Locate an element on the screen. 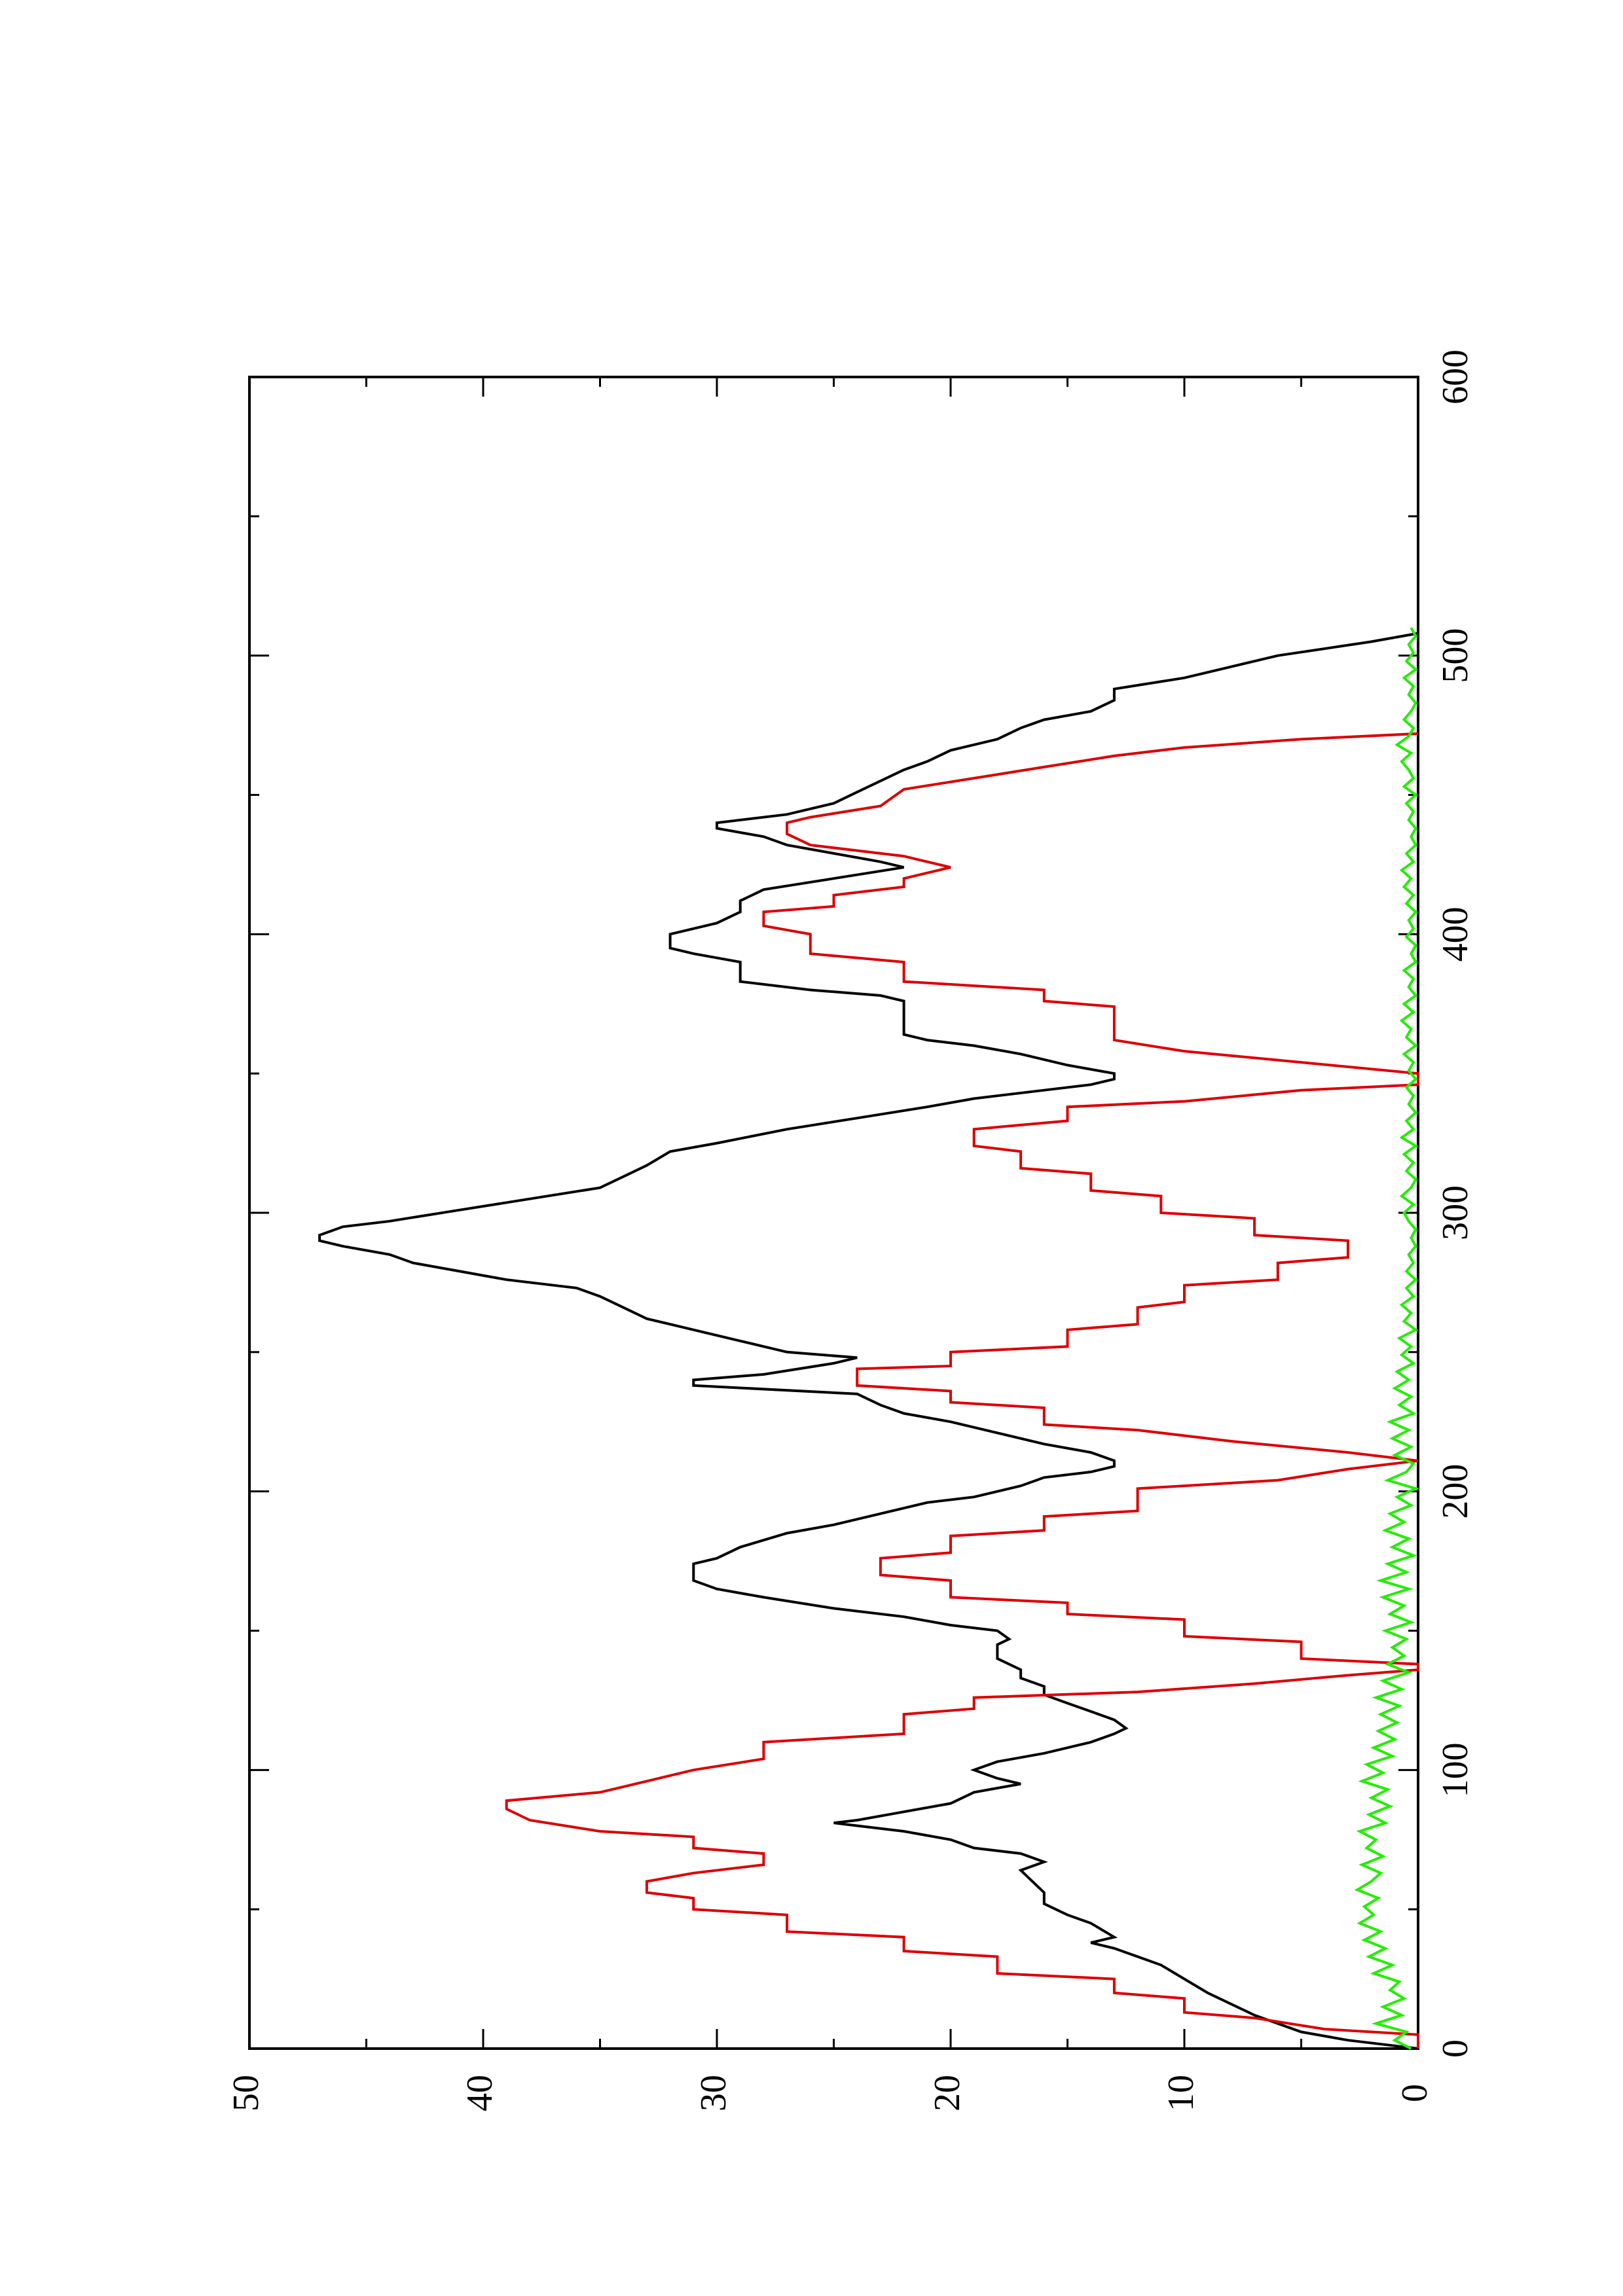 The height and width of the screenshot is (2296, 1623). x-tick-label: 200 is located at coordinates (1455, 1491).